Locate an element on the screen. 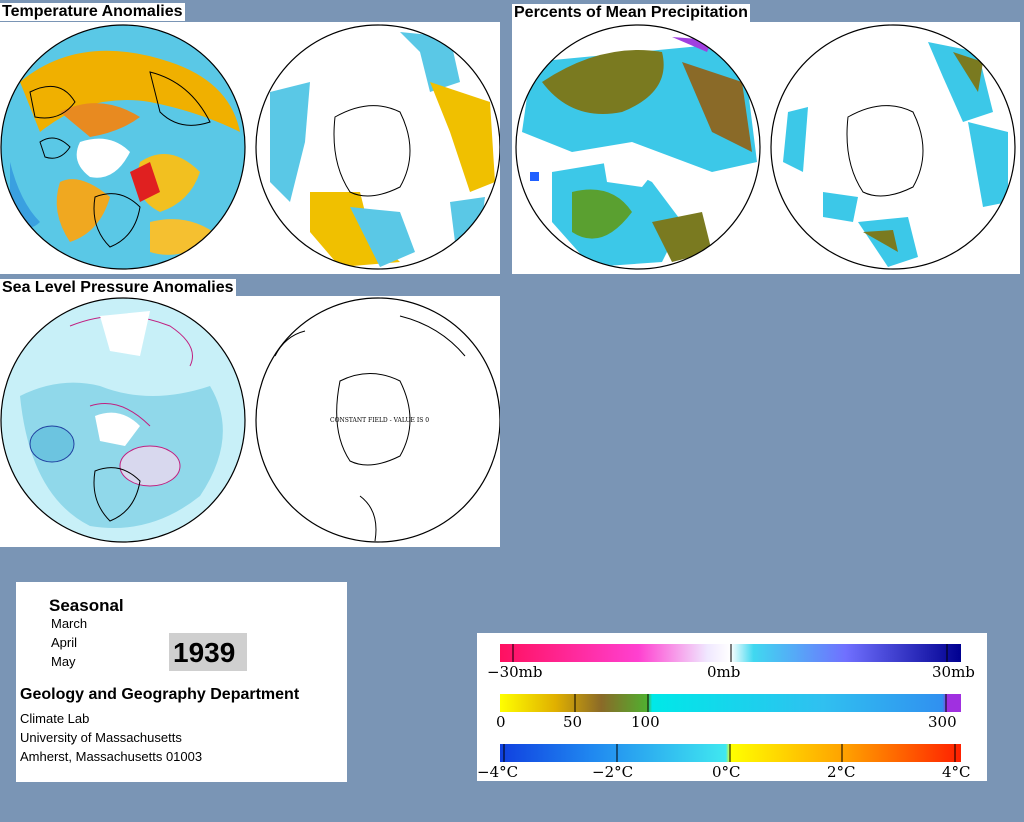  legend-box: −30mb 0mb 30mb 0 50 100 300 is located at coordinates (732, 707).